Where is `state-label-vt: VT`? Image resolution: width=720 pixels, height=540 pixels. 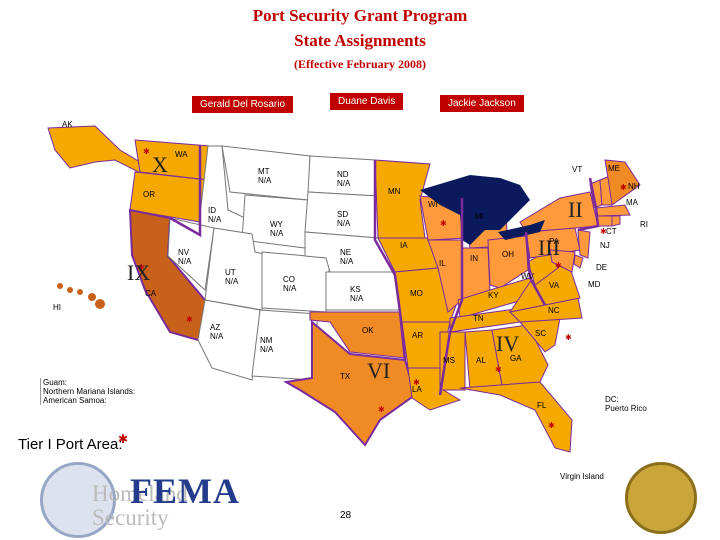
state-label-vt: VT is located at coordinates (577, 169).